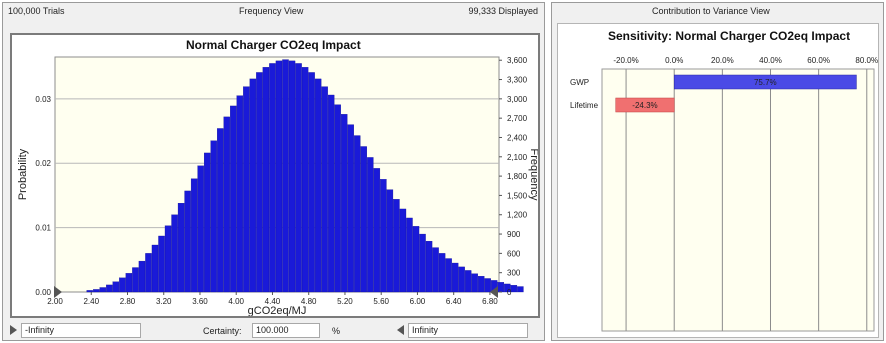 The width and height of the screenshot is (886, 343). What do you see at coordinates (271, 11) in the screenshot?
I see `frequency-view-title: Frequency View` at bounding box center [271, 11].